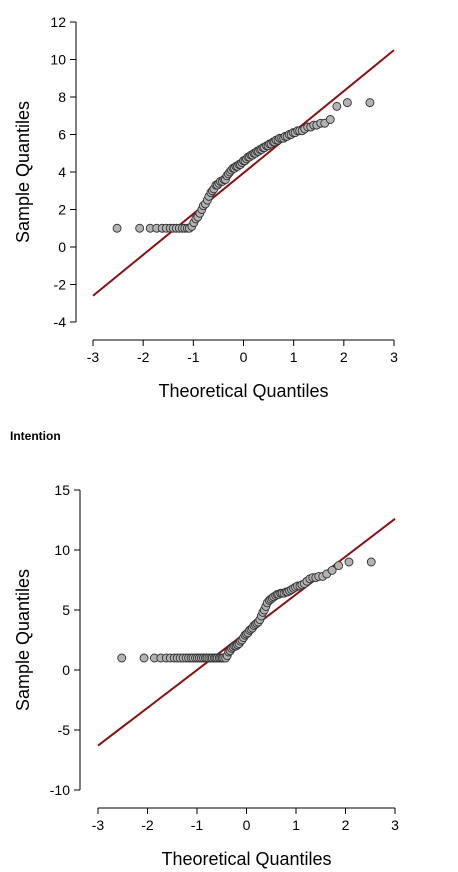 This screenshot has height=872, width=458. Describe the element at coordinates (60, 322) in the screenshot. I see `y-tick-label: -4` at that location.